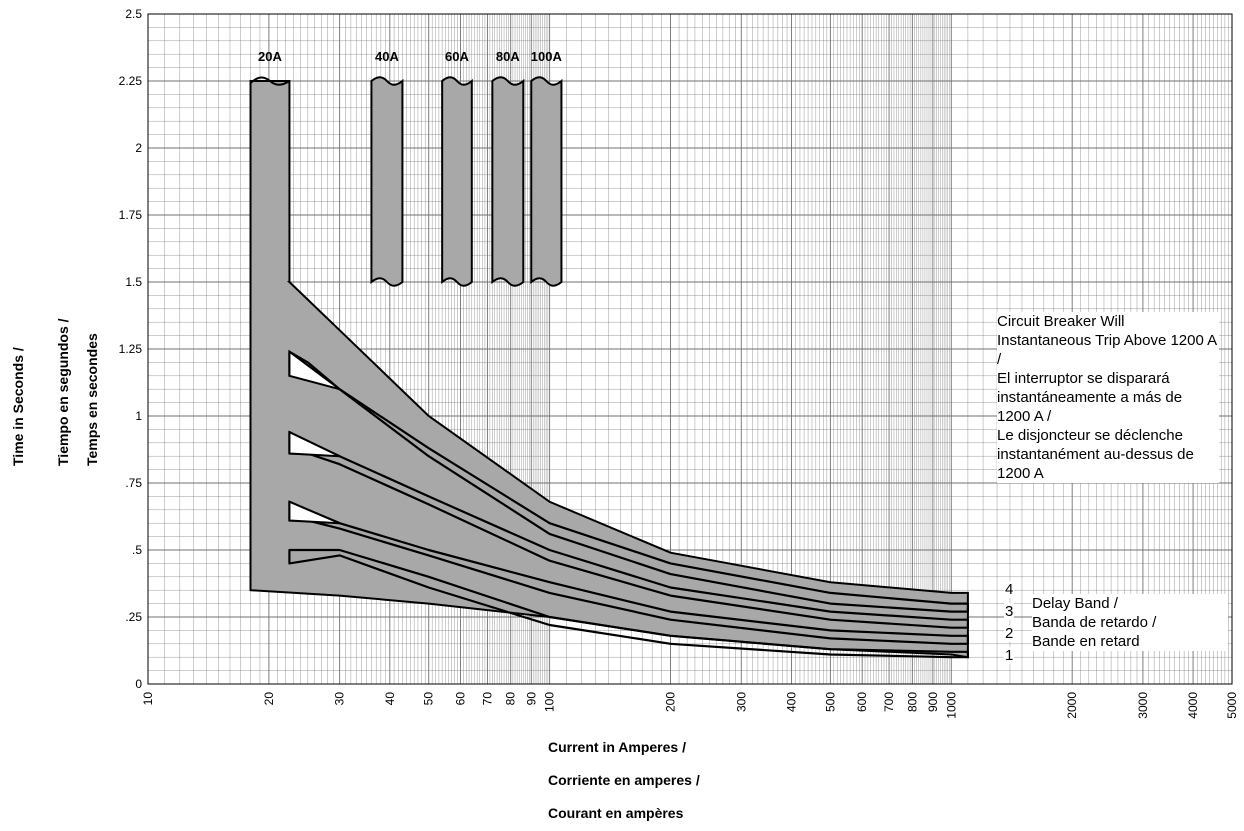 This screenshot has width=1244, height=831. Describe the element at coordinates (547, 56) in the screenshot. I see `instantaneous-label-100A: 100A` at that location.